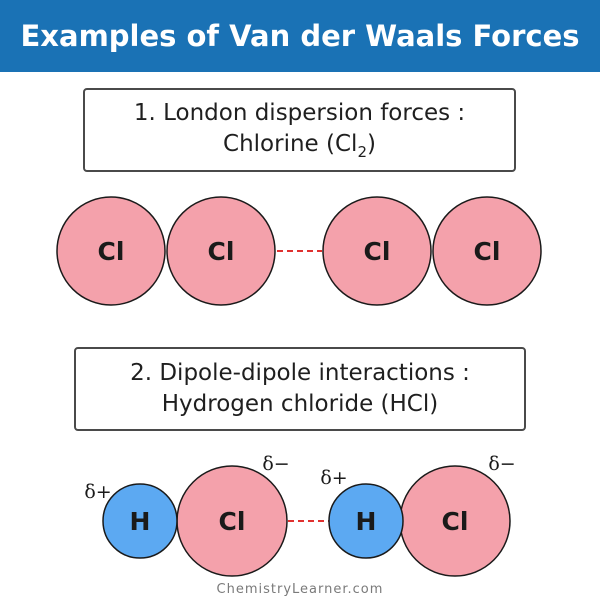 This screenshot has width=600, height=606. I want to click on hcl-chlorine-atom-1-label: Cl, so click(232, 521).